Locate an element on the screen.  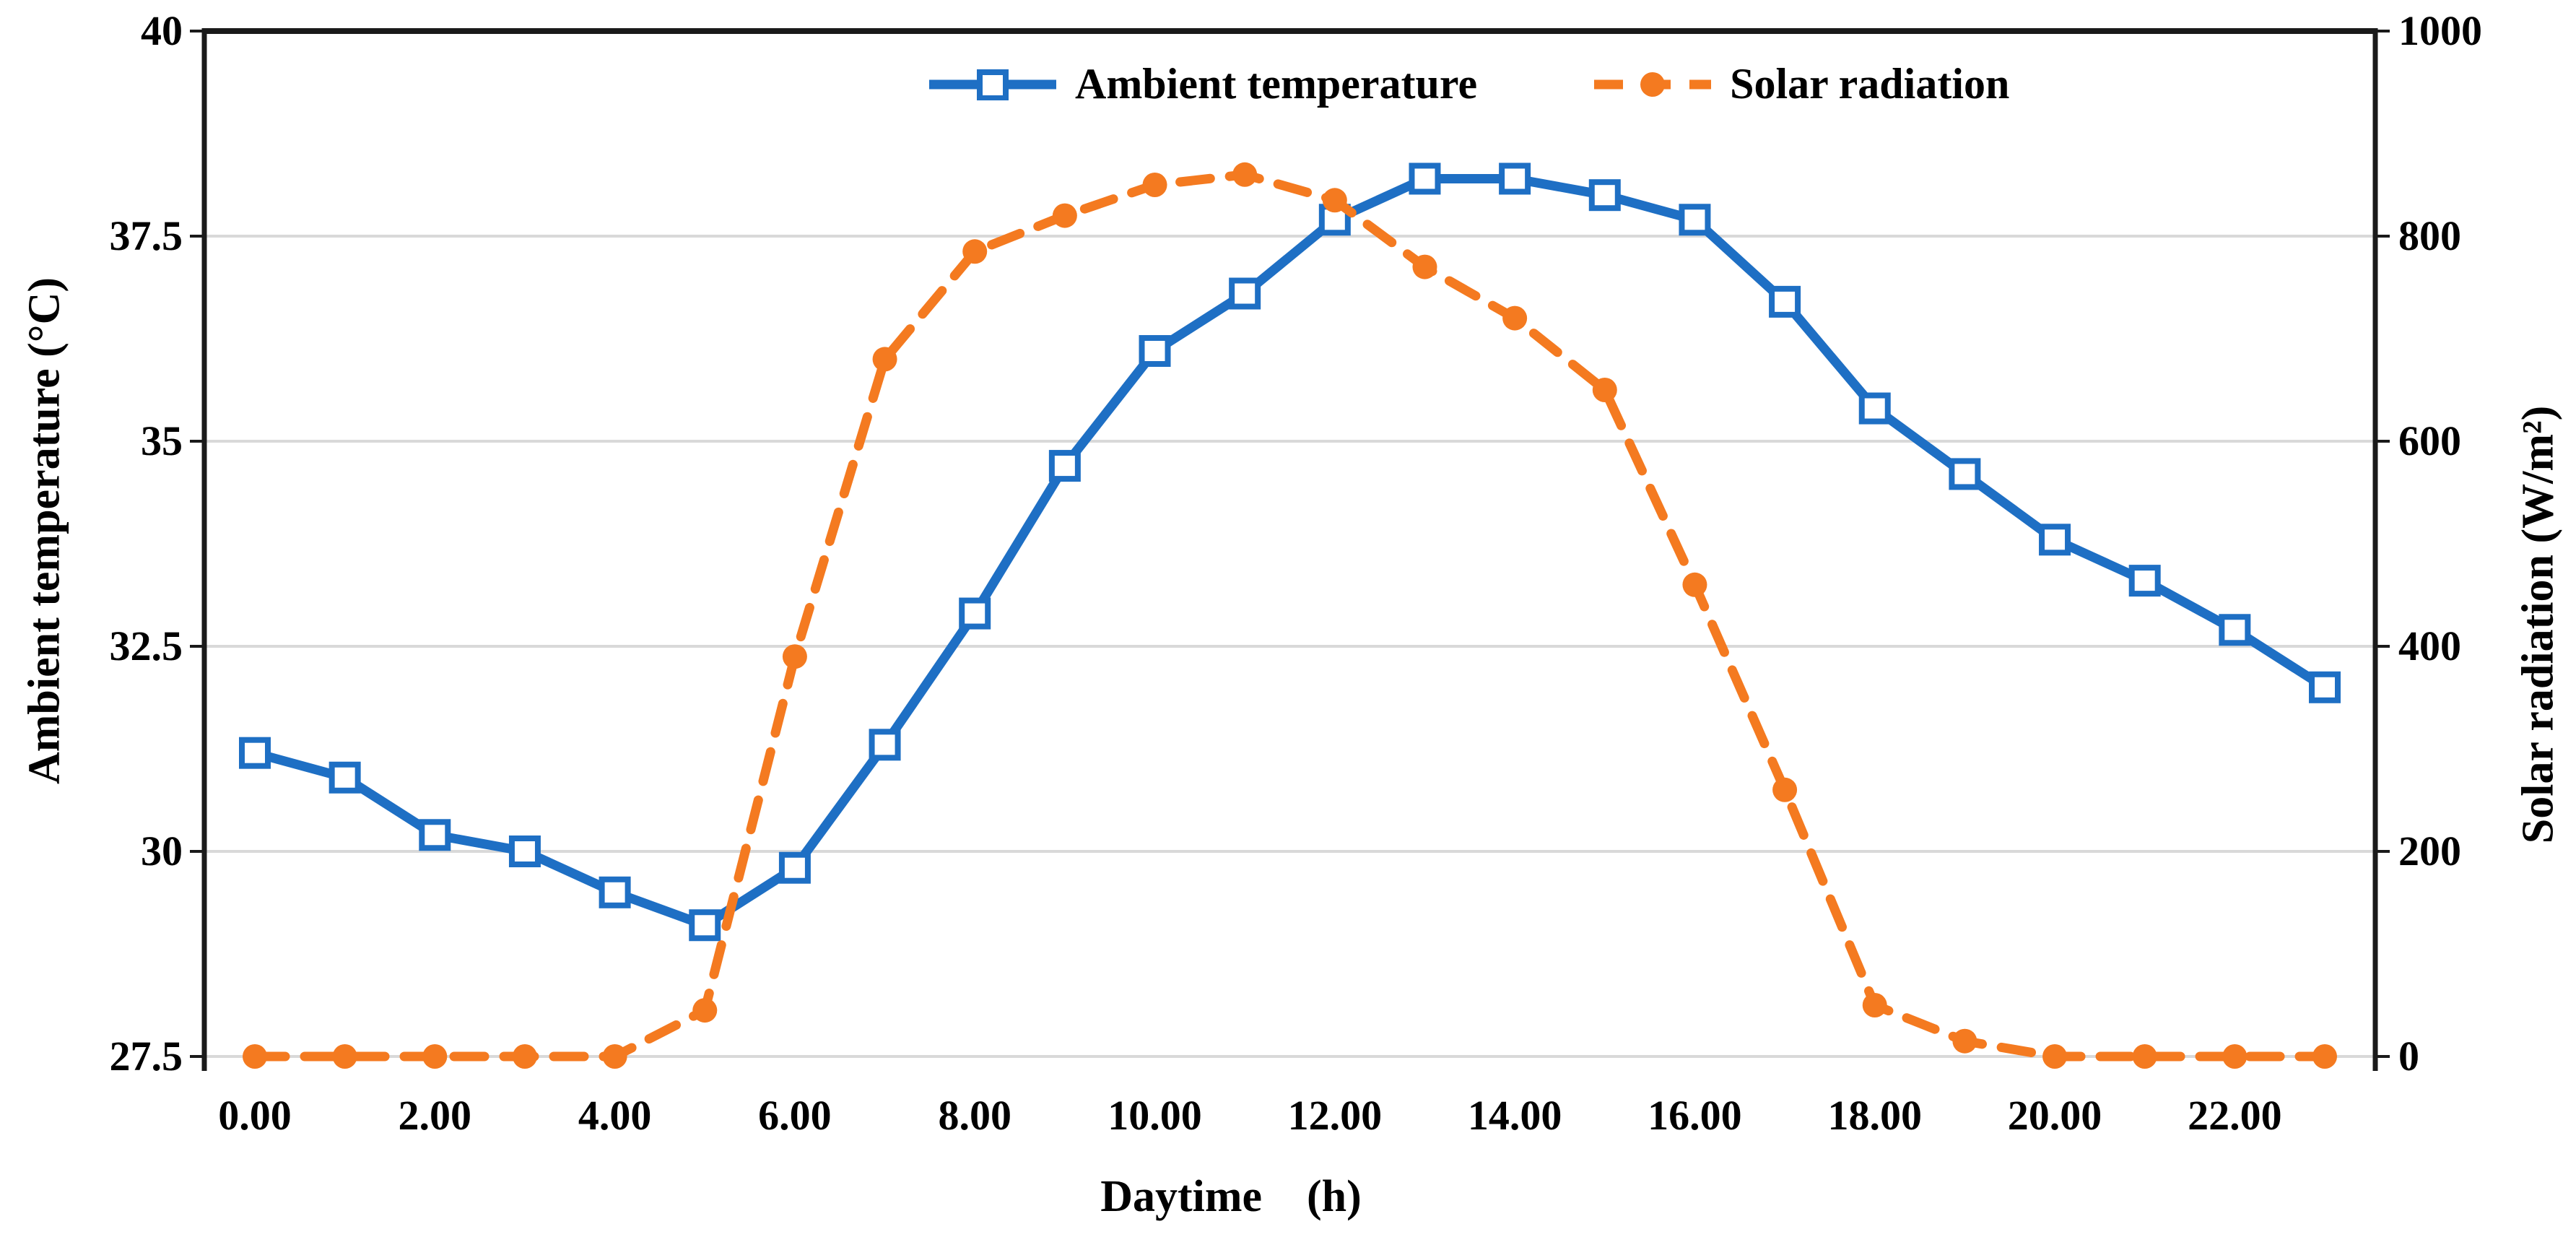
left-axis-tick-label: 32.5 is located at coordinates (146, 645).